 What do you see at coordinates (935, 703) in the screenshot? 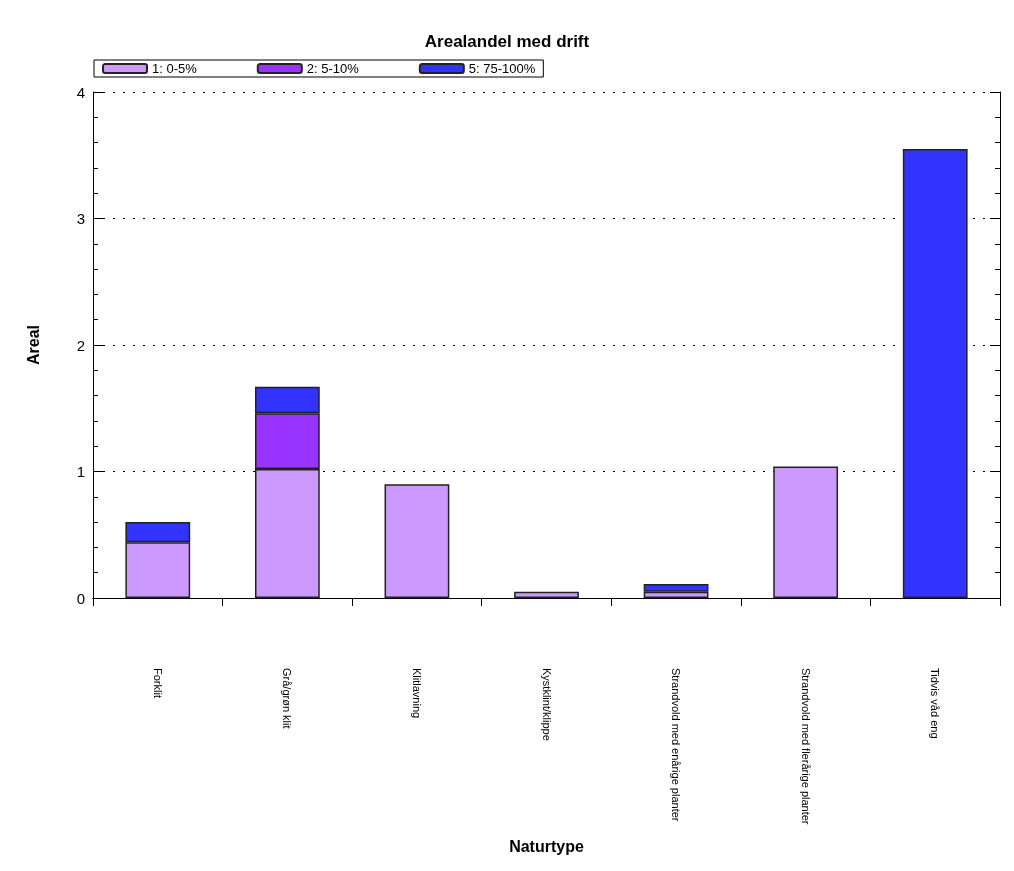
I see `x-tick-label: Tidvis våd eng` at bounding box center [935, 703].